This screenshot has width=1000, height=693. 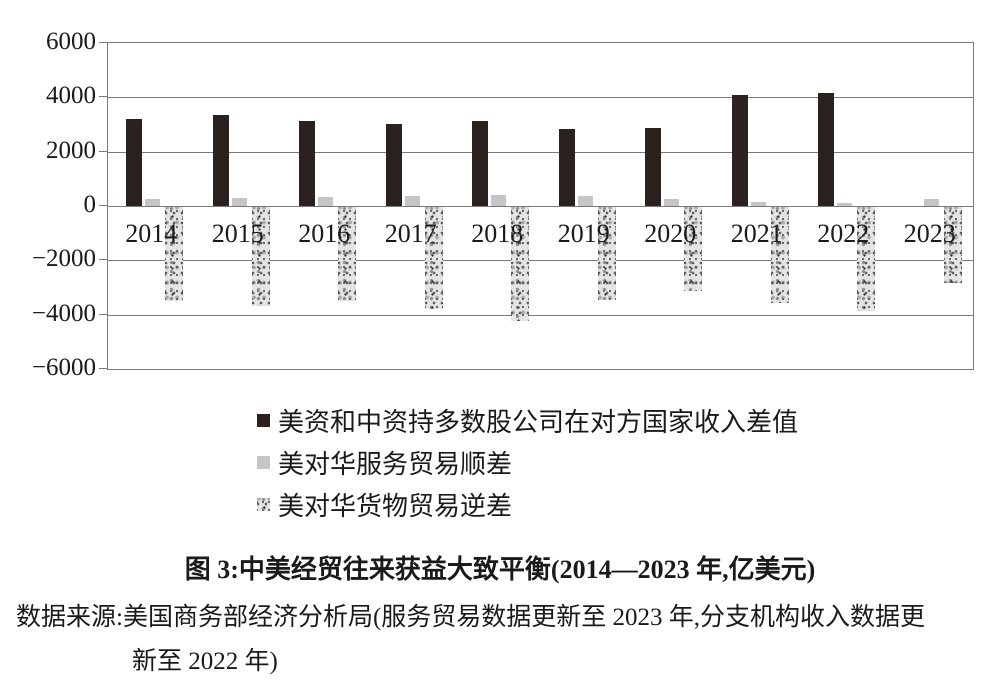 I want to click on bar-income_gap-2014, so click(x=134, y=162).